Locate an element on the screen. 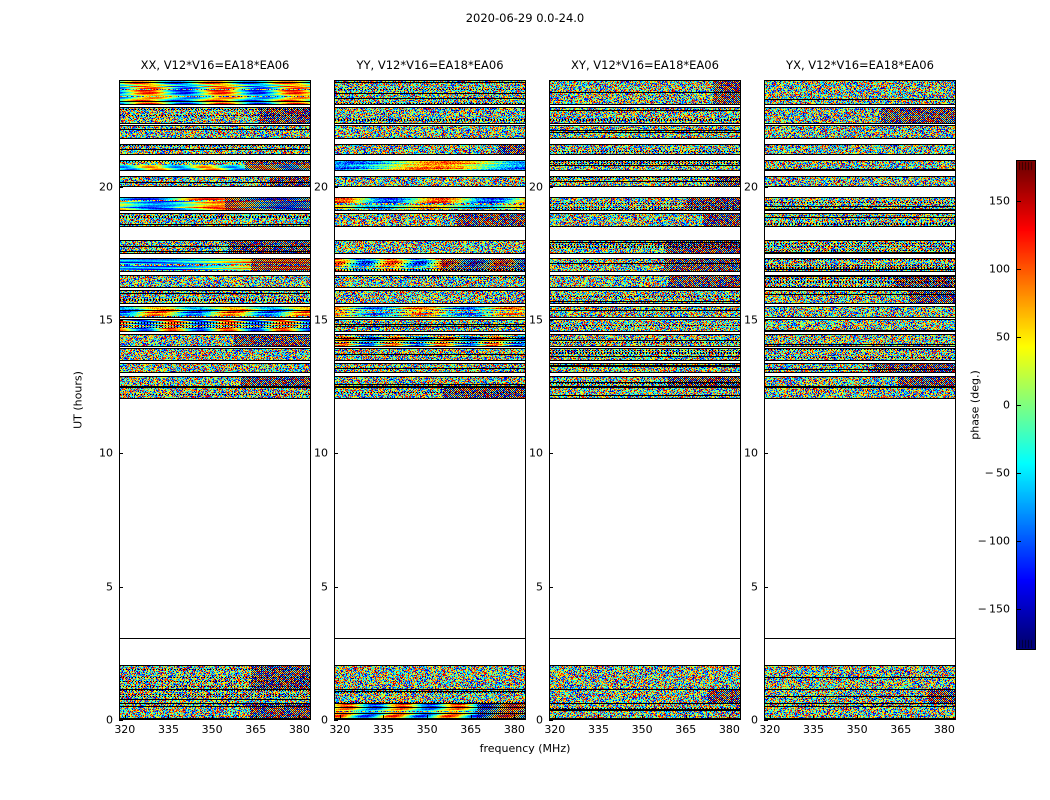  colorbar-tick-label: − 50 is located at coordinates (997, 473).